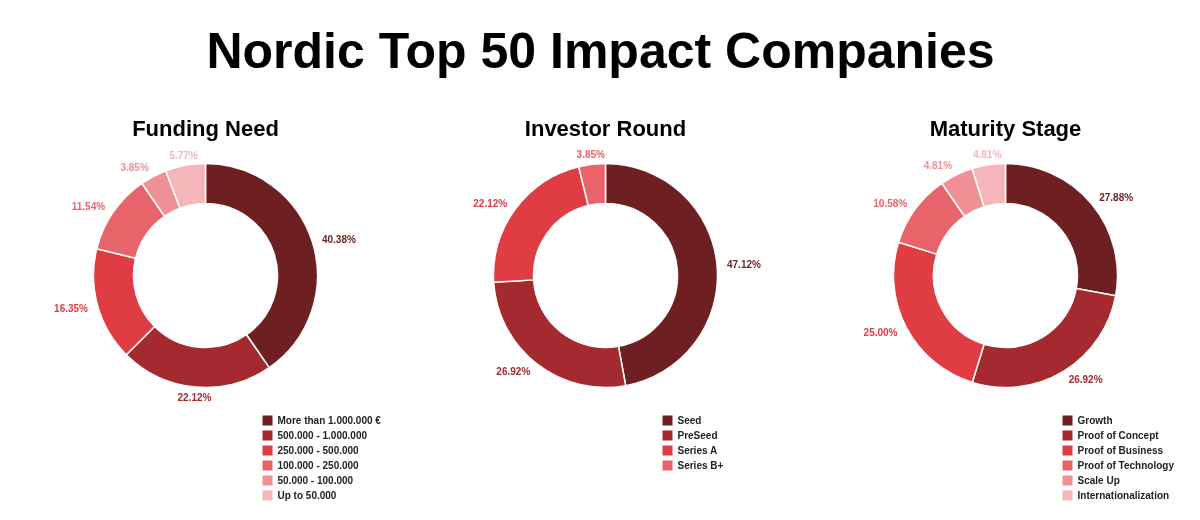 Image resolution: width=1200 pixels, height=520 pixels. Describe the element at coordinates (1095, 420) in the screenshot. I see `legend-label: Growth` at that location.